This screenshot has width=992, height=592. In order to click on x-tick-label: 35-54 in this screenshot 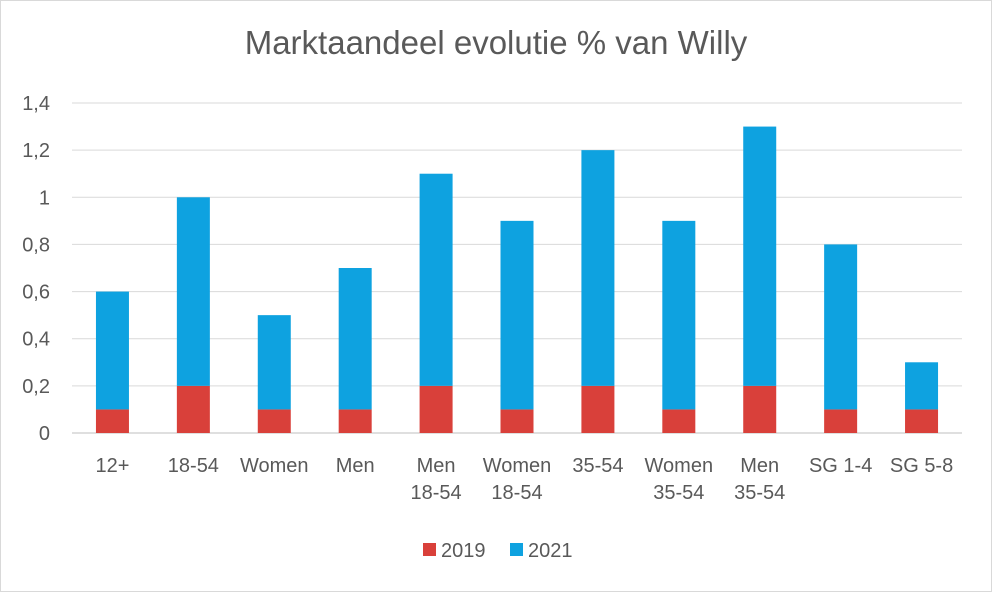, I will do `click(597, 466)`.